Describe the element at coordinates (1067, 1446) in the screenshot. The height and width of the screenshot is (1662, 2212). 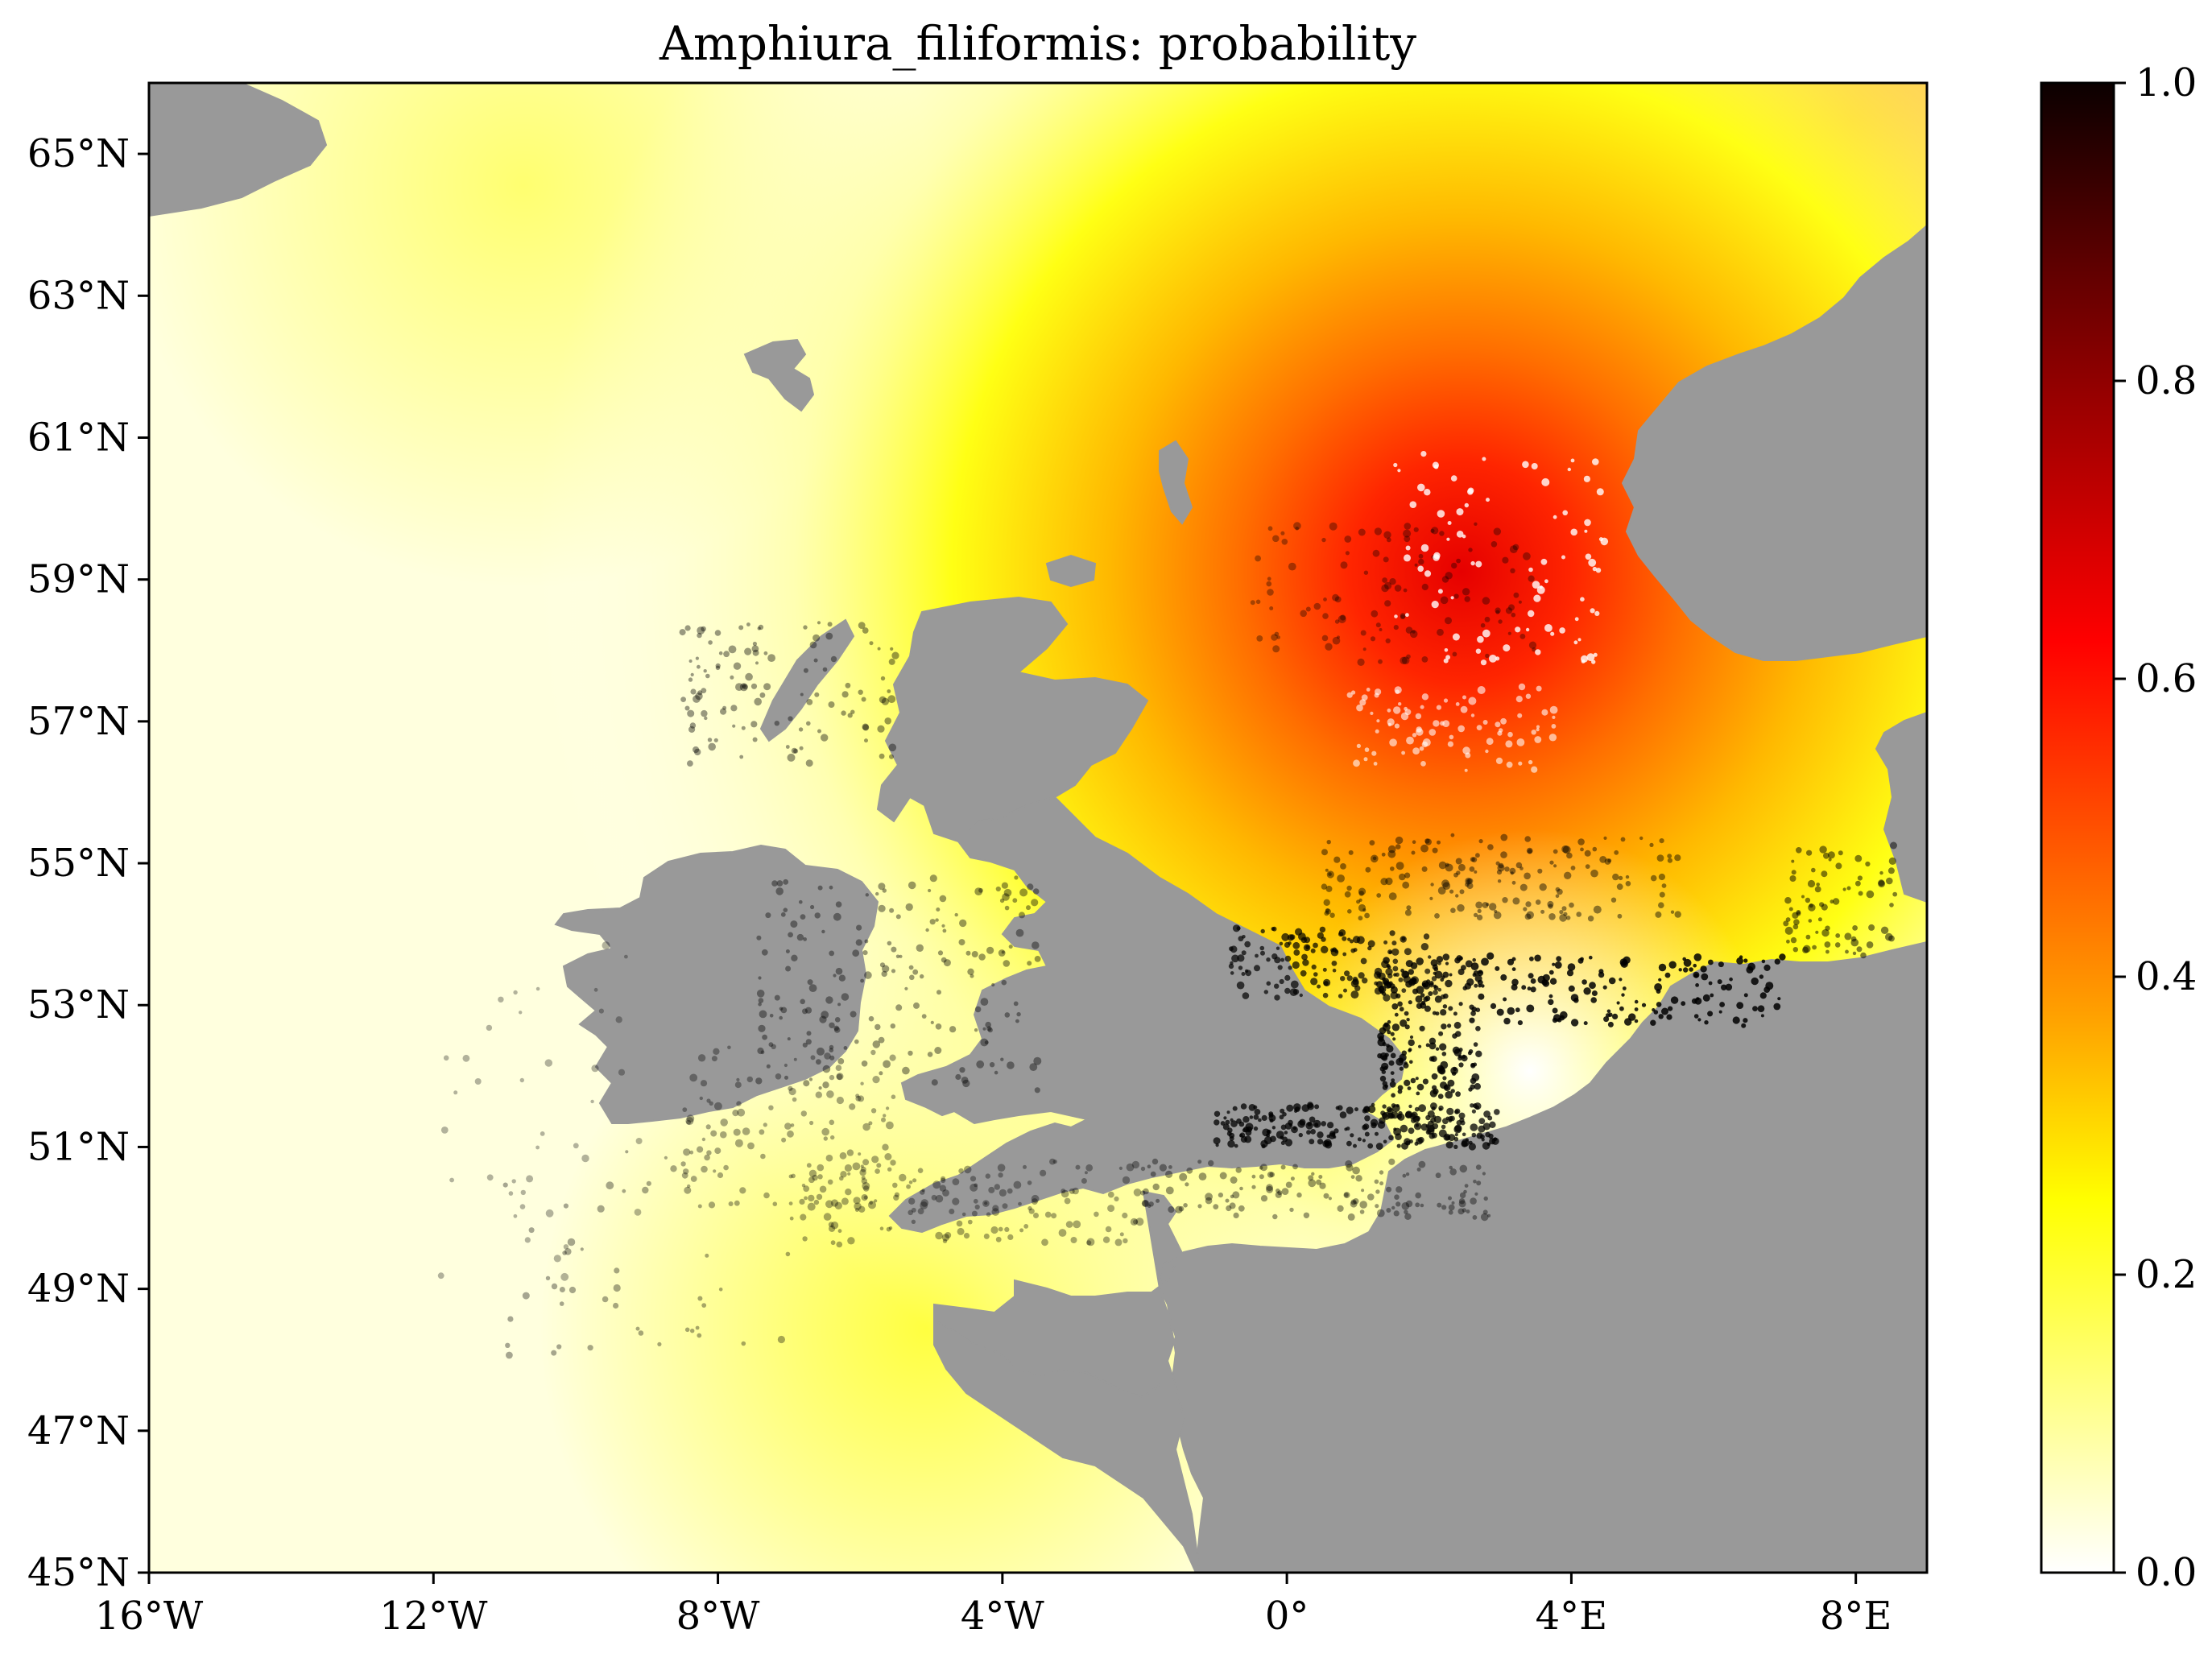
I see `land-brittany` at that location.